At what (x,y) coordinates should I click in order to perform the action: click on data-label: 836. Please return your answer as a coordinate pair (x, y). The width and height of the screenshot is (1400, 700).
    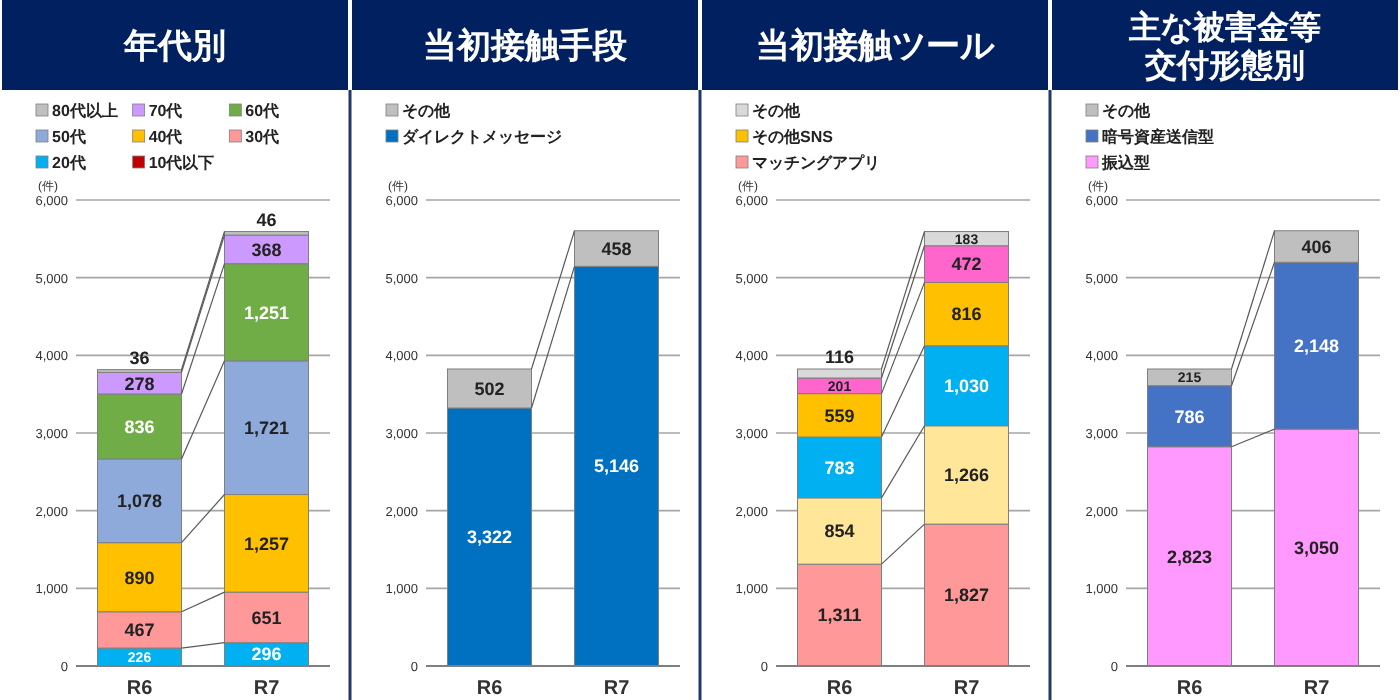
    Looking at the image, I should click on (139, 426).